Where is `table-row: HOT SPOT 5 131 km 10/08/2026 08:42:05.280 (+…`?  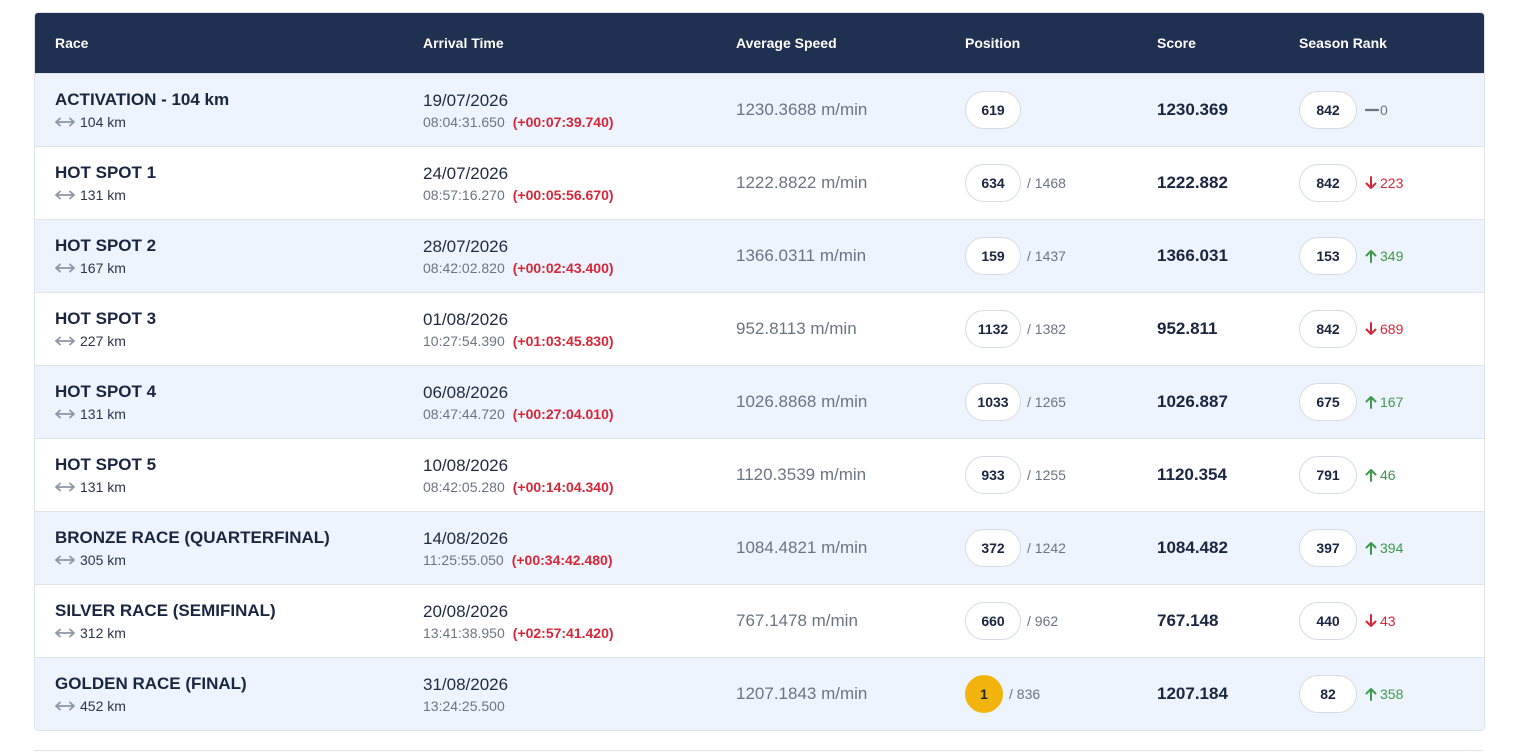 table-row: HOT SPOT 5 131 km 10/08/2026 08:42:05.280 (+… is located at coordinates (759, 474).